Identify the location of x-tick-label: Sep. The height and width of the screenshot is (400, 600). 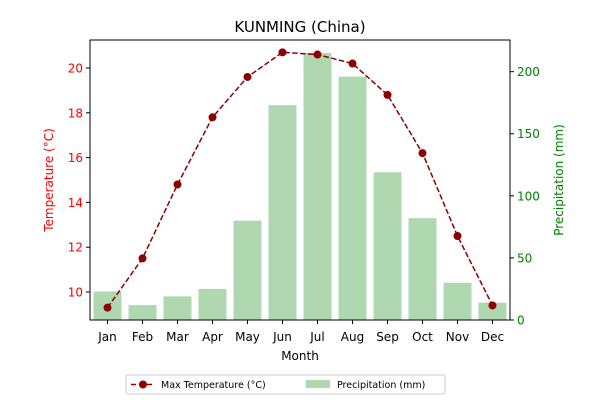
(387, 337).